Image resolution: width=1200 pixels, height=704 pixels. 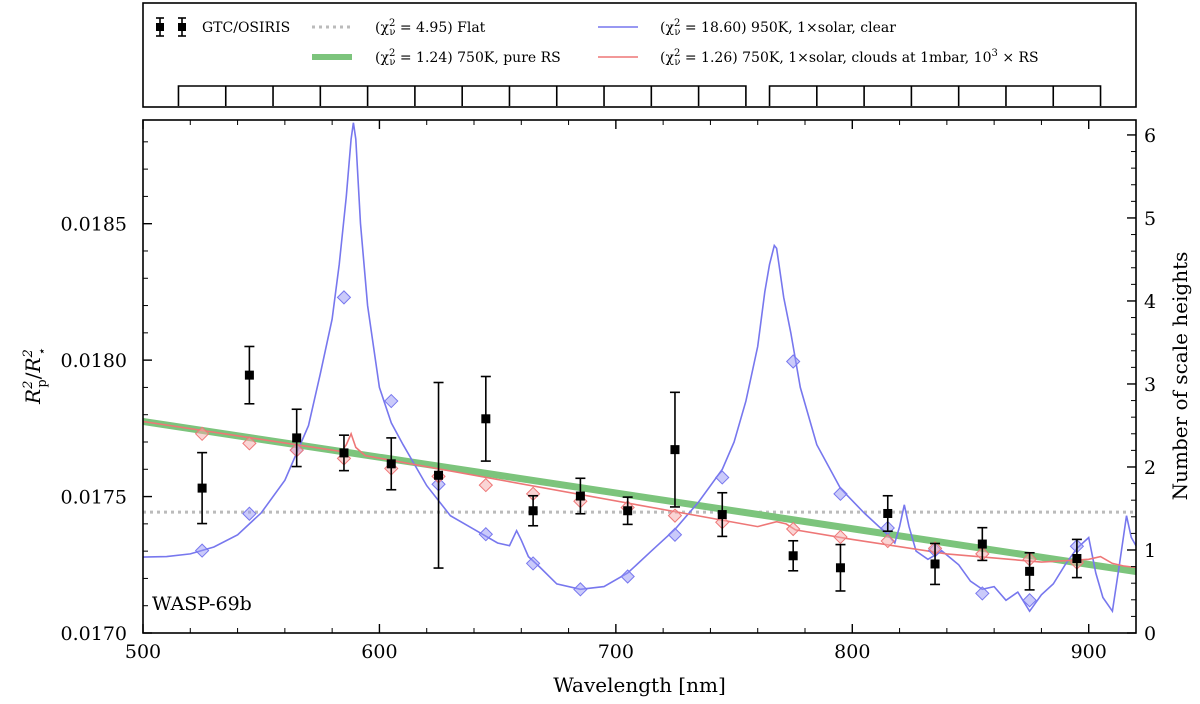 What do you see at coordinates (1150, 634) in the screenshot?
I see `y2-tick-label: 0` at bounding box center [1150, 634].